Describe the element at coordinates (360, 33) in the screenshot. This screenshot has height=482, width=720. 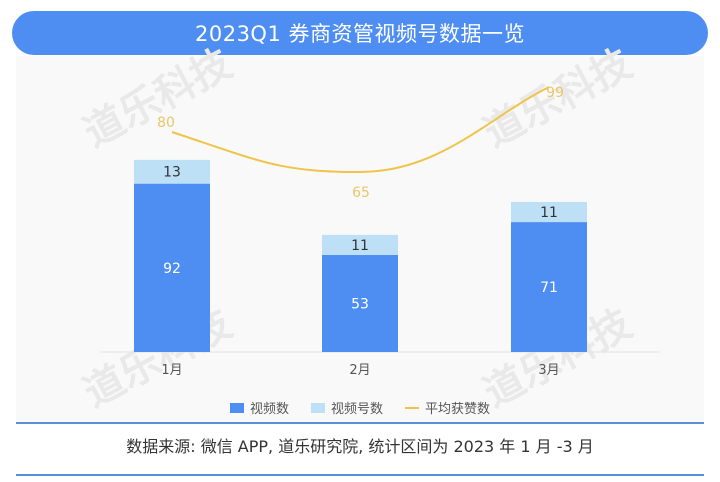
I see `chart-title: 2023Q1 券商资管视频号数据一览` at that location.